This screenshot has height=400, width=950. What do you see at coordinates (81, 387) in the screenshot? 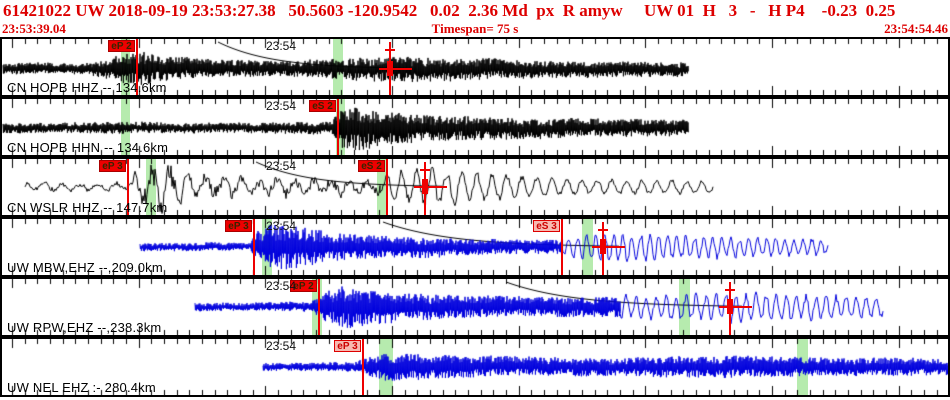
I see `station-channel-label: UW NEL EHZ :- 280.4km` at bounding box center [81, 387].